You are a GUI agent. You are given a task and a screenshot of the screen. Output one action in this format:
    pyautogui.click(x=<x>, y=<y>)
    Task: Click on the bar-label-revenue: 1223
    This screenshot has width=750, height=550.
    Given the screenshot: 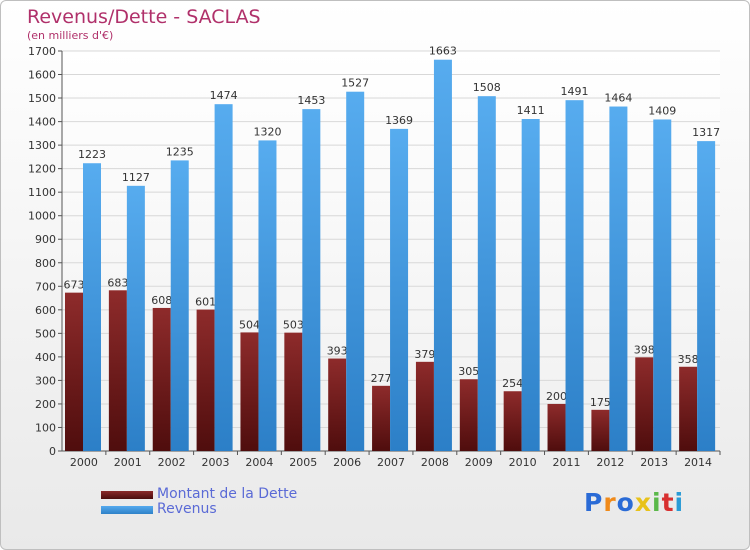 What is the action you would take?
    pyautogui.click(x=92, y=154)
    